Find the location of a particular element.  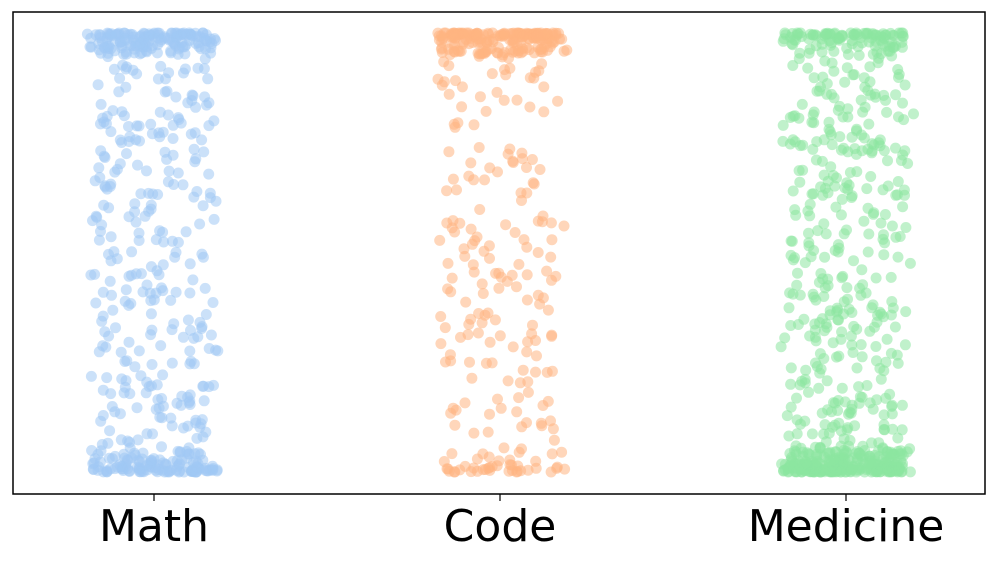

x-axis: Math Code Medicine is located at coordinates (521, 523).